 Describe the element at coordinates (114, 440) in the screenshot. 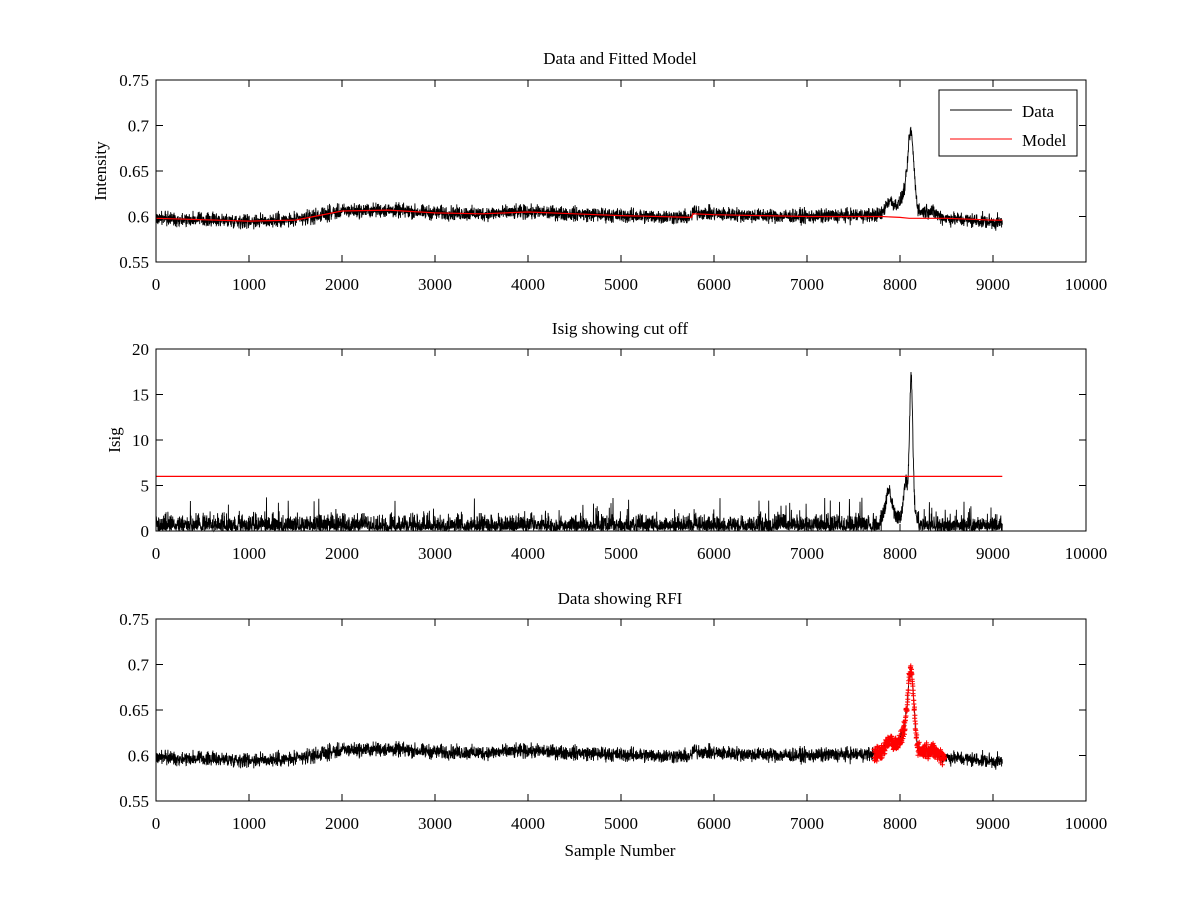

I see `panel-2-ylabel: Isig` at that location.